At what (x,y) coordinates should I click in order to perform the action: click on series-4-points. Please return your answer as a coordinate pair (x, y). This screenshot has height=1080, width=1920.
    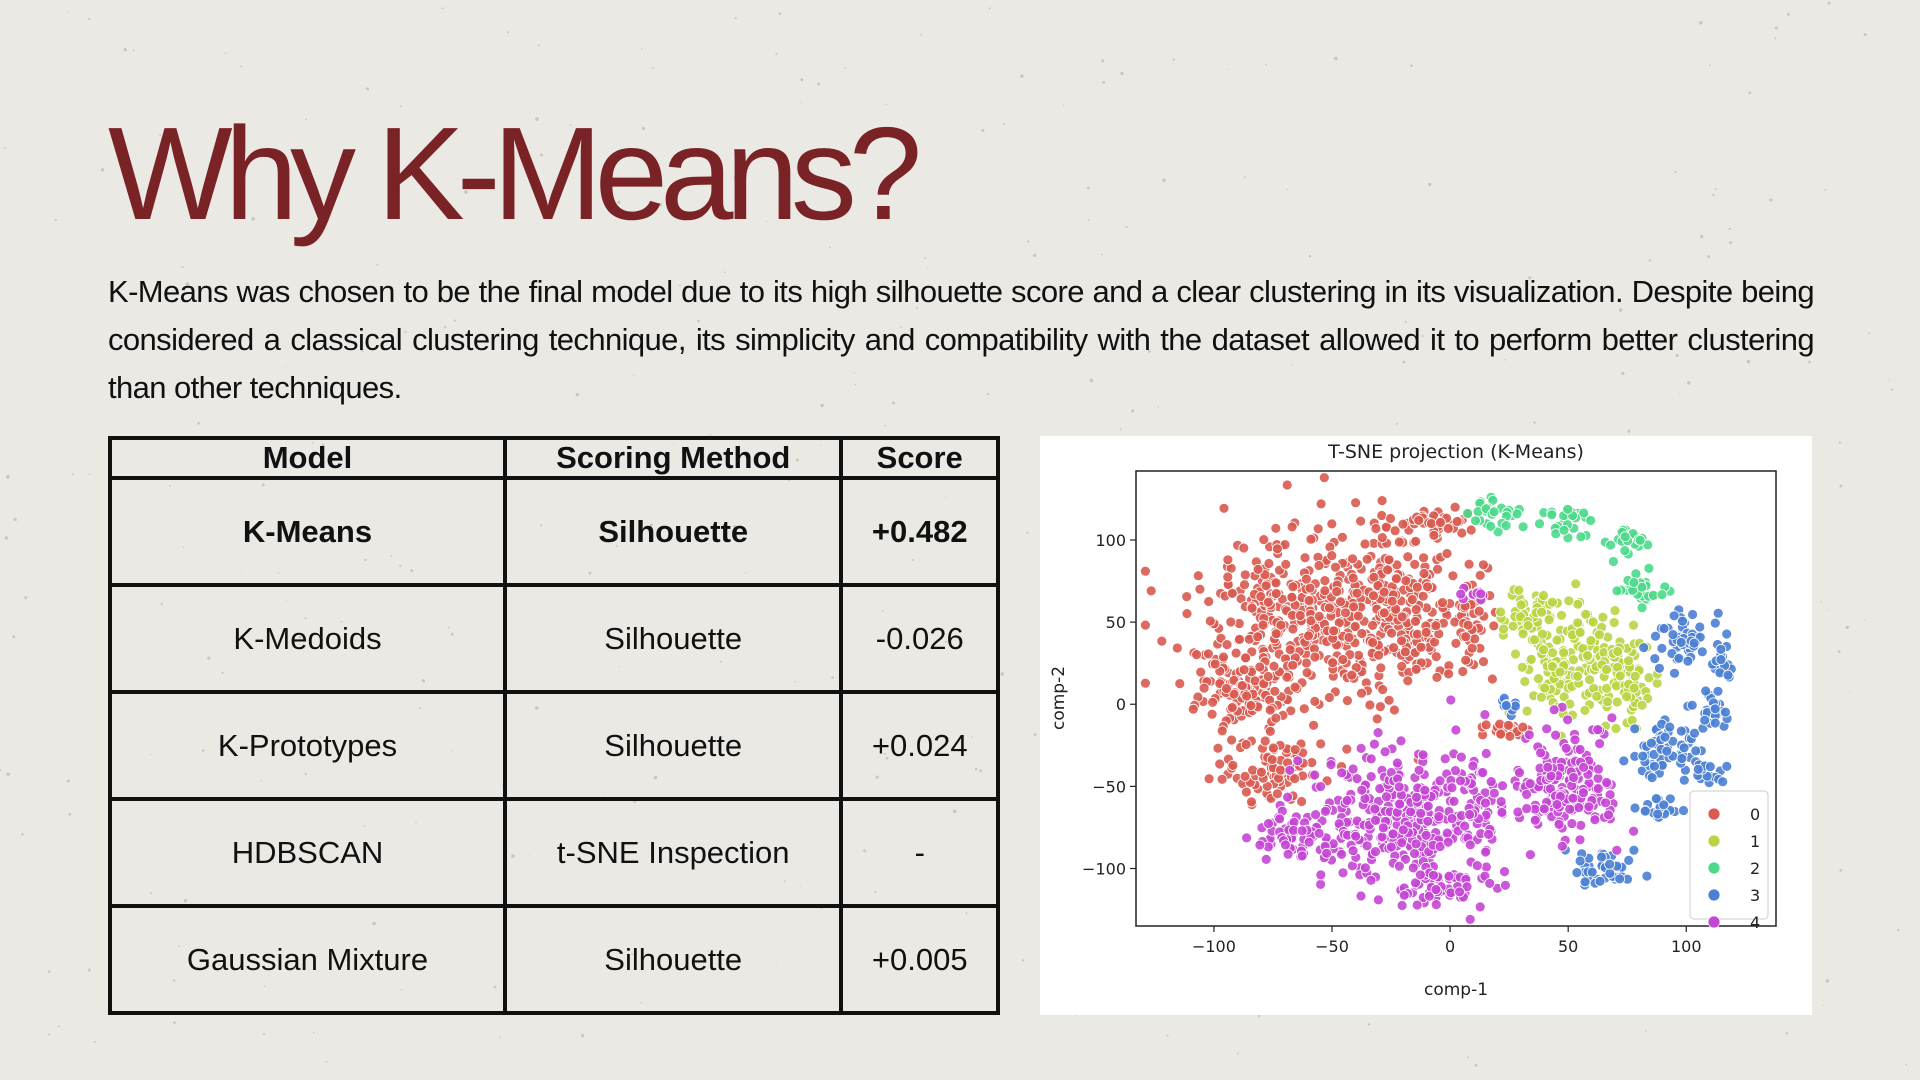
    Looking at the image, I should click on (1440, 753).